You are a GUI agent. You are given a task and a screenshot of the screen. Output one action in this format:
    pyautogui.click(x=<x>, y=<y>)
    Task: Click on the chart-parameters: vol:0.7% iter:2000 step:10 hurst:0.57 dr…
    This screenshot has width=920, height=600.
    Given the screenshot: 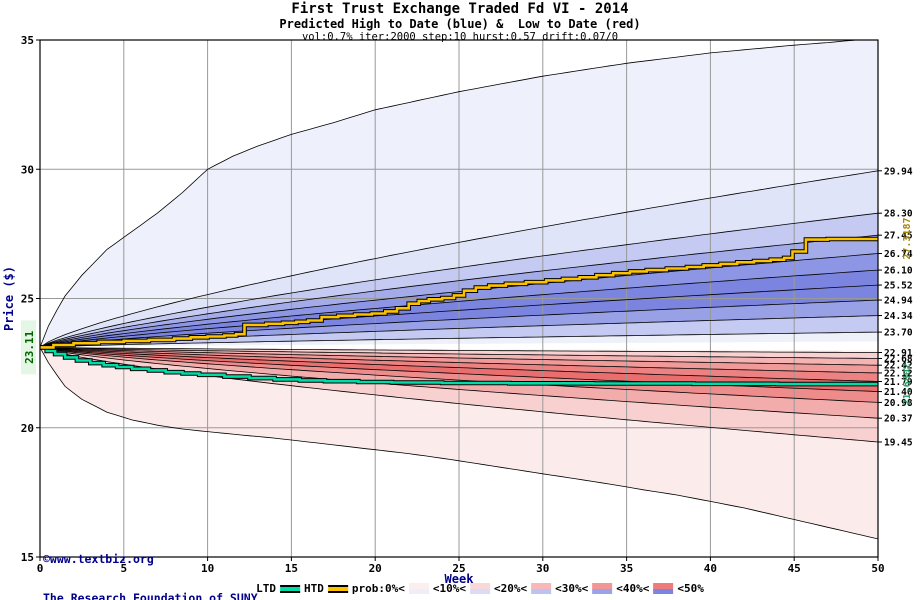 What is the action you would take?
    pyautogui.click(x=460, y=37)
    